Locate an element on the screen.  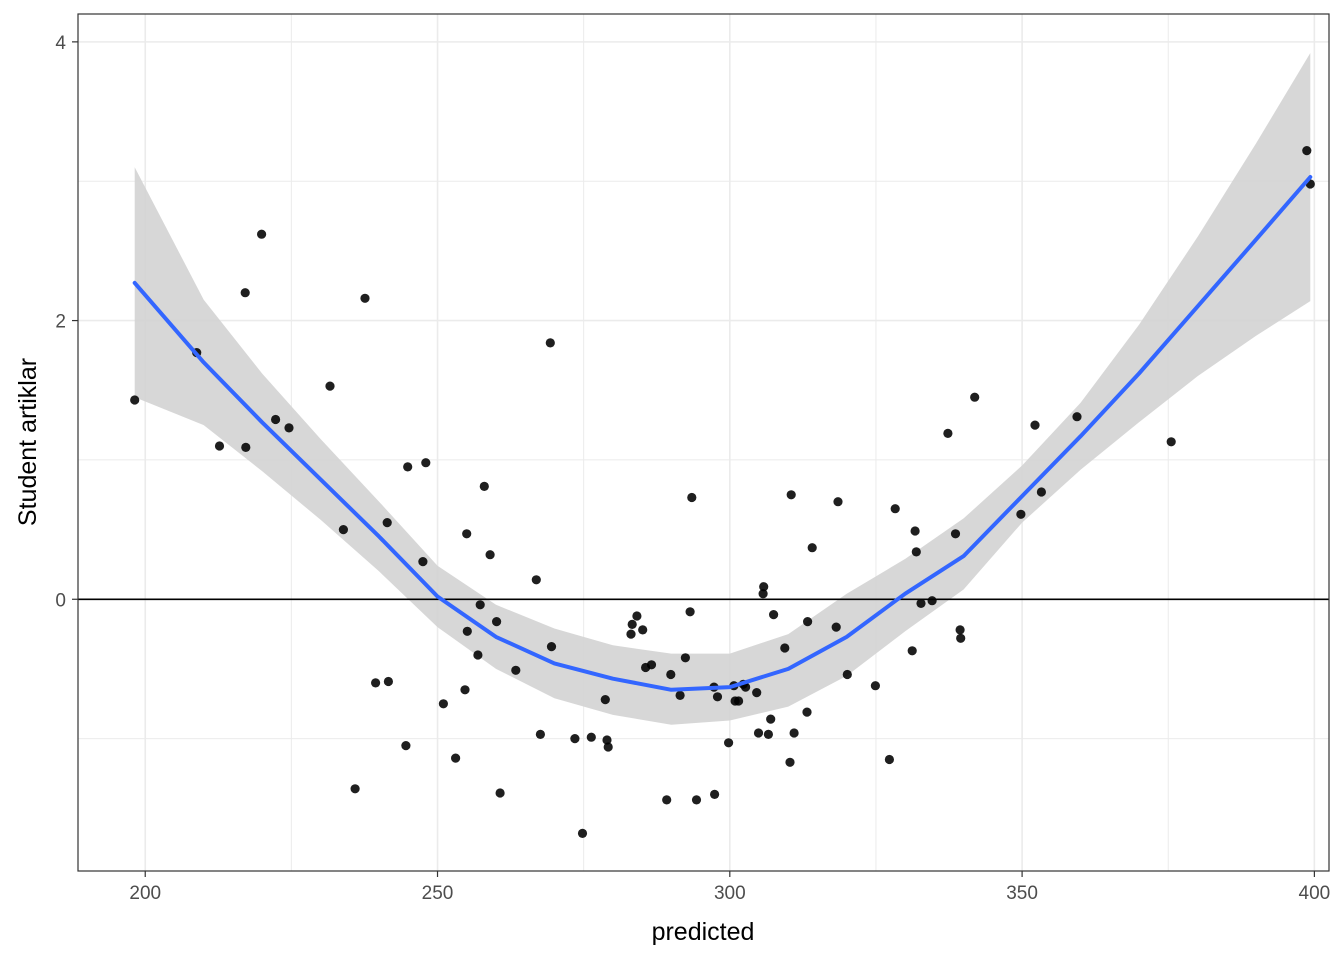
y-tick-label: 4 is located at coordinates (60, 43).